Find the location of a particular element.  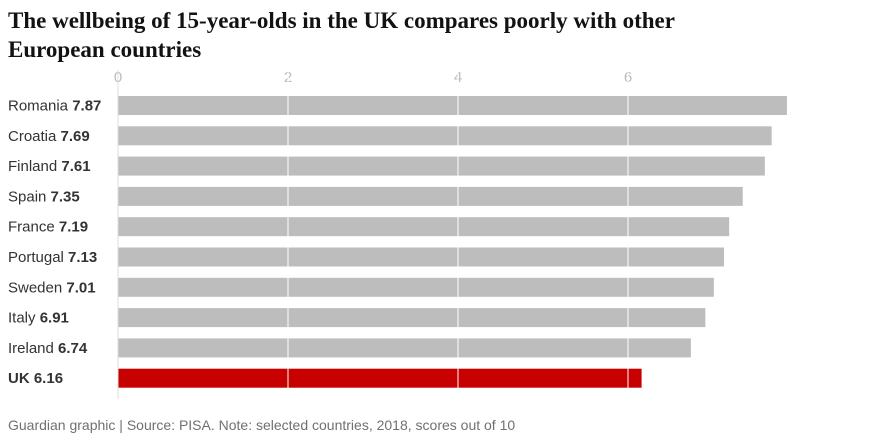

category-label: Finland 7.61 is located at coordinates (49, 166).